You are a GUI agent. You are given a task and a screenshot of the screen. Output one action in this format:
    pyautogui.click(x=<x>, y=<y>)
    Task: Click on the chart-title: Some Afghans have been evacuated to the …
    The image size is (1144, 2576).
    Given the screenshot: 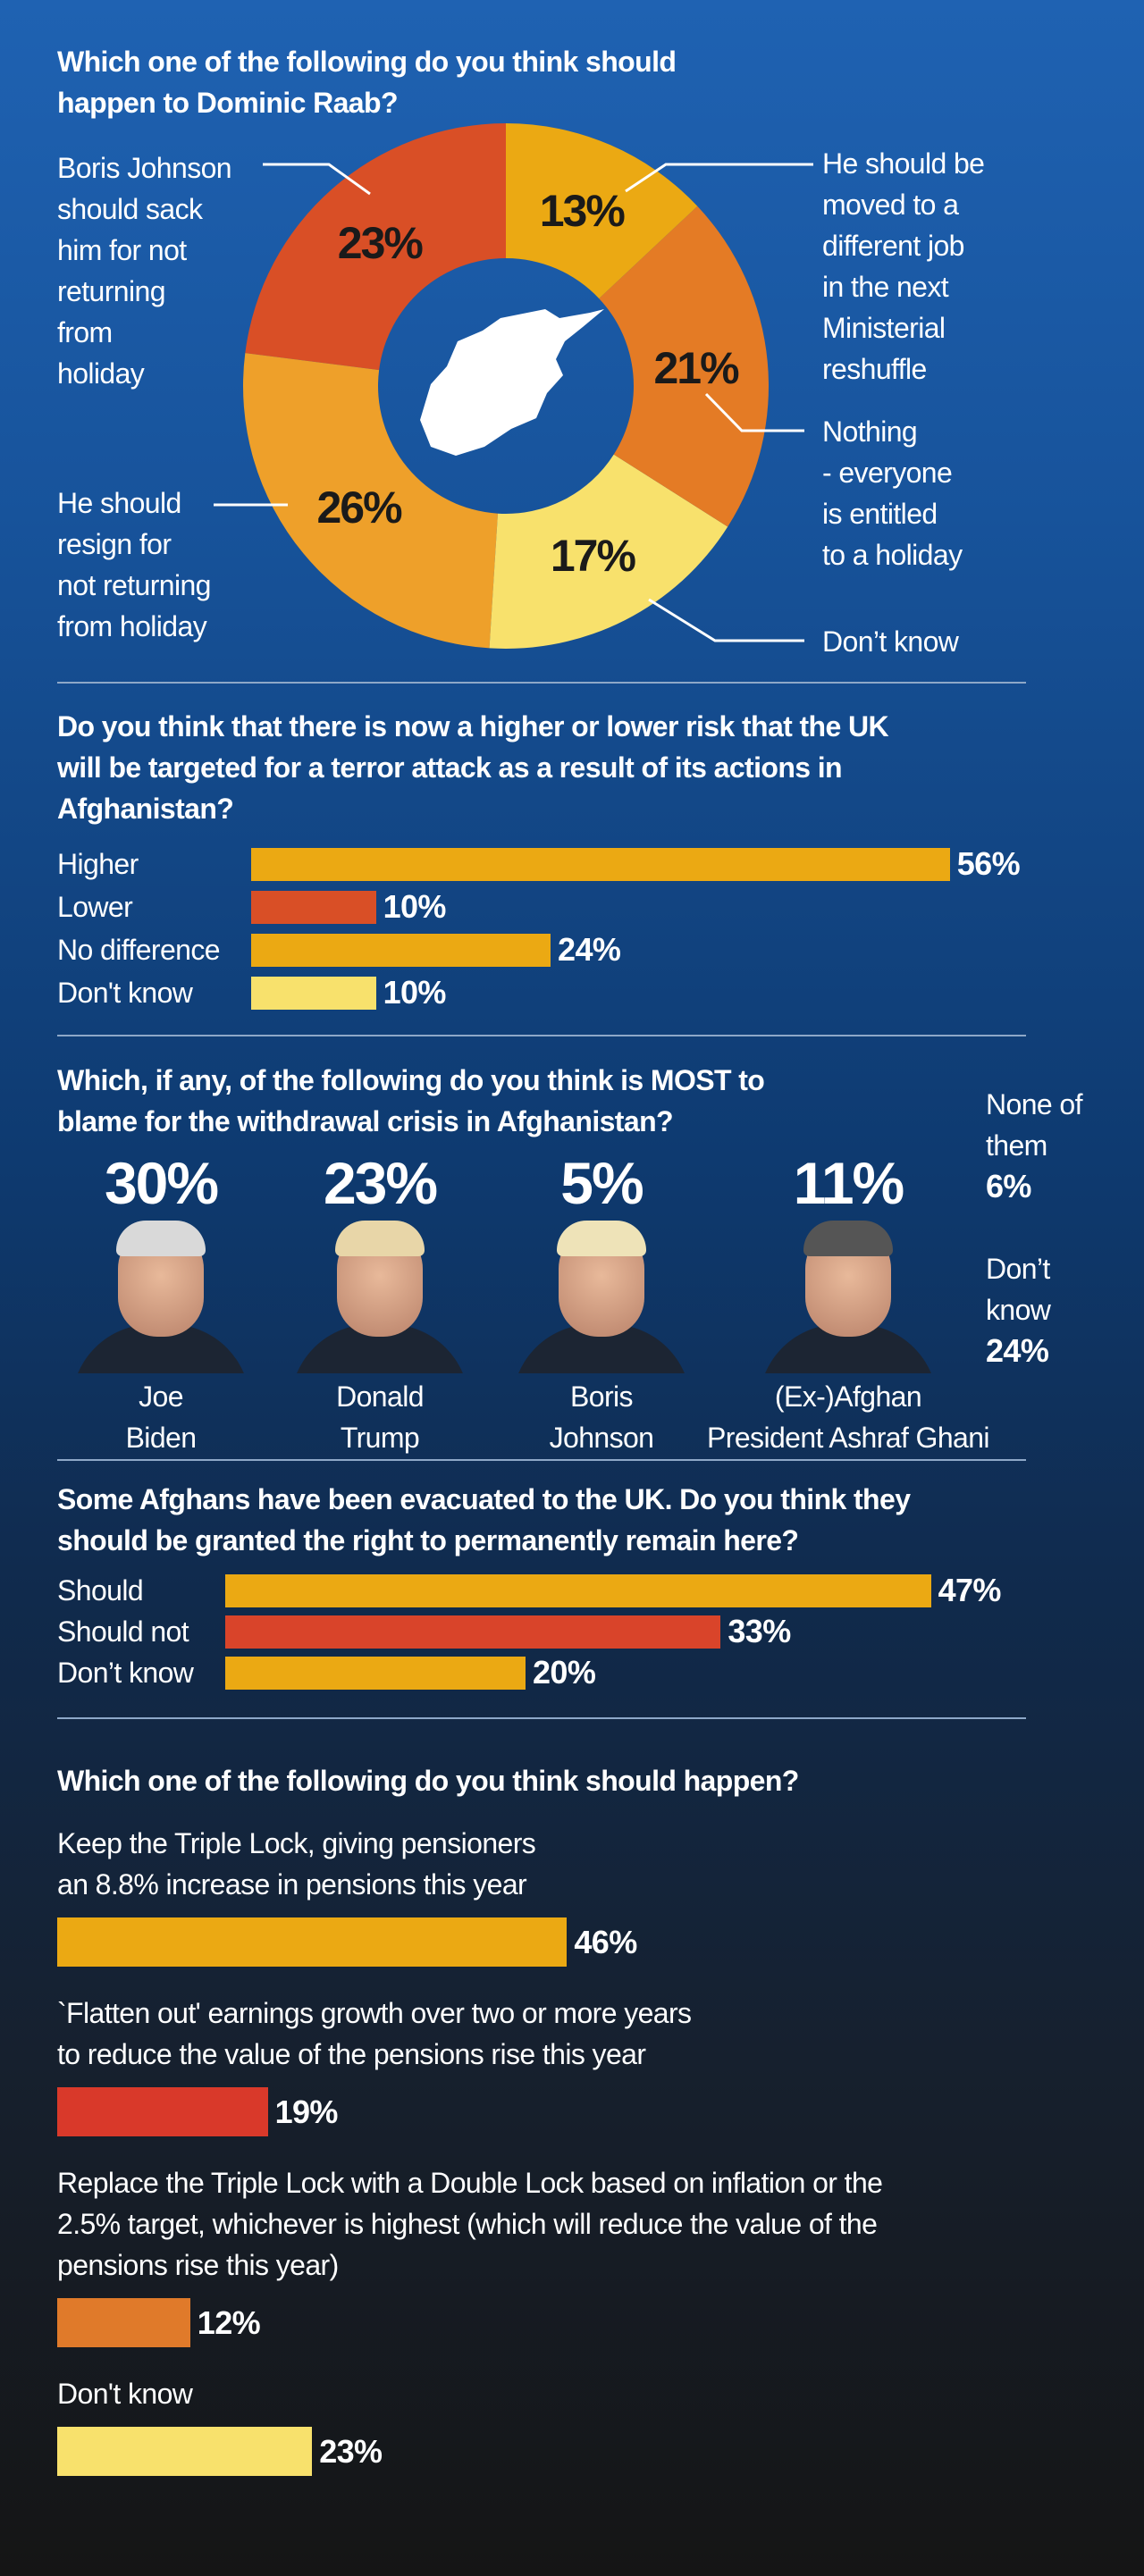 What is the action you would take?
    pyautogui.click(x=484, y=1520)
    